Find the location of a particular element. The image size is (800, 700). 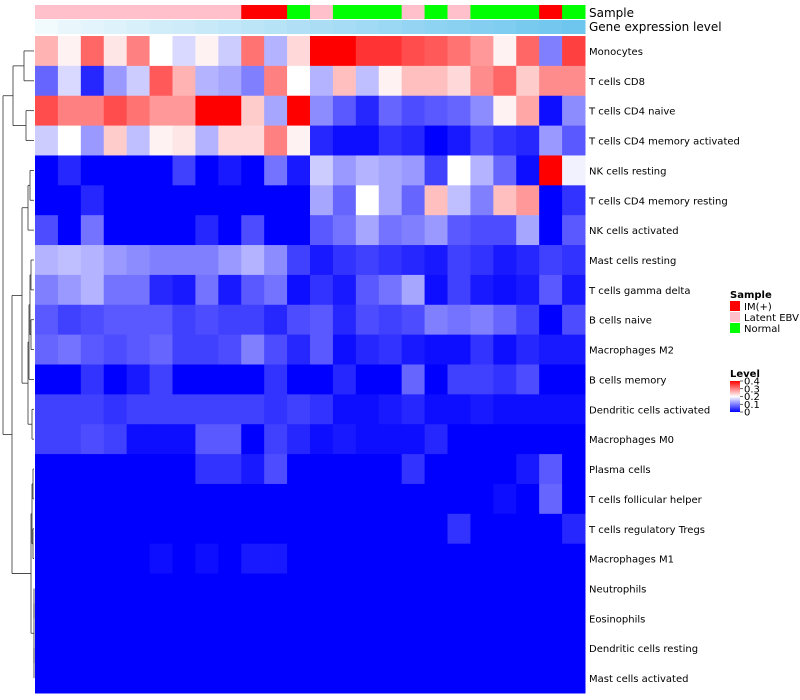

legend-level-tick-label: 0.3 is located at coordinates (752, 389).